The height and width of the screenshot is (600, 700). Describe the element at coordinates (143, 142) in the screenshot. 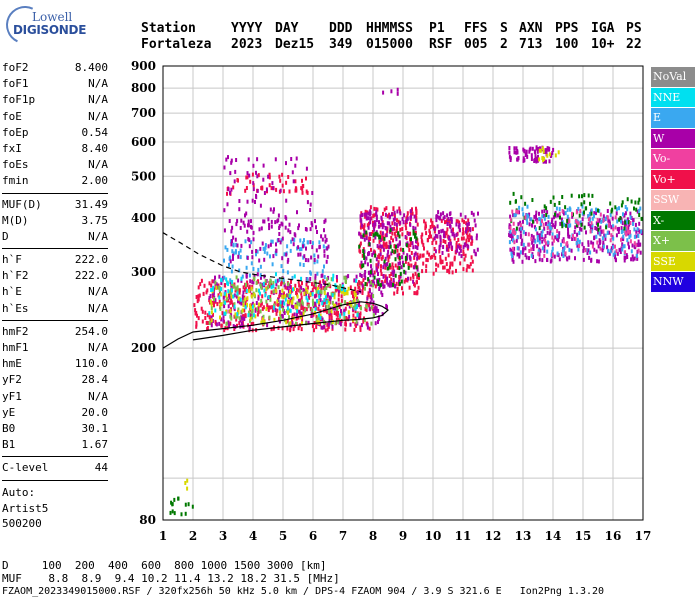

I see `y-tick-label: 600` at that location.